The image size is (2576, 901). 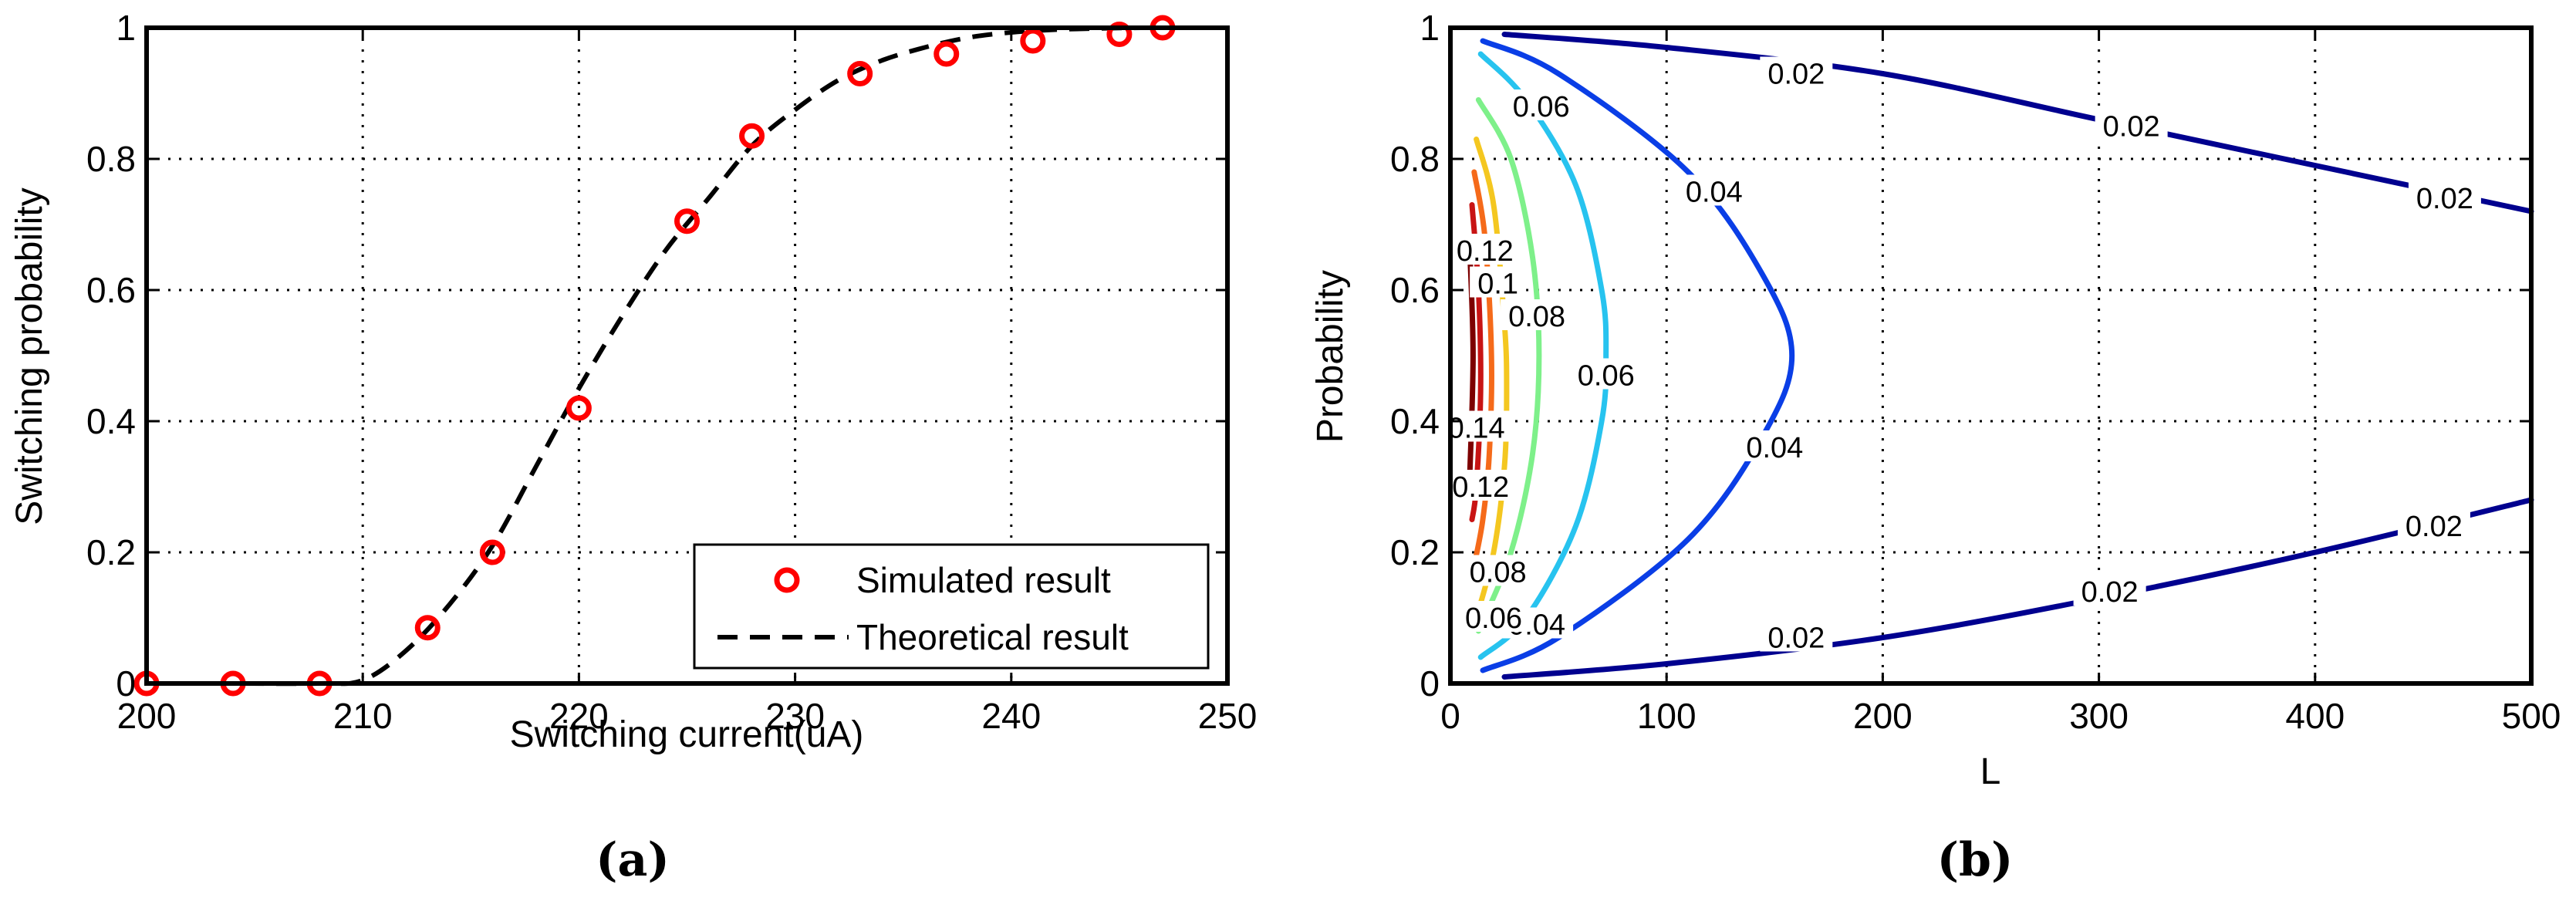 What do you see at coordinates (687, 734) in the screenshot?
I see `a-xlabel: Switching current(uA)` at bounding box center [687, 734].